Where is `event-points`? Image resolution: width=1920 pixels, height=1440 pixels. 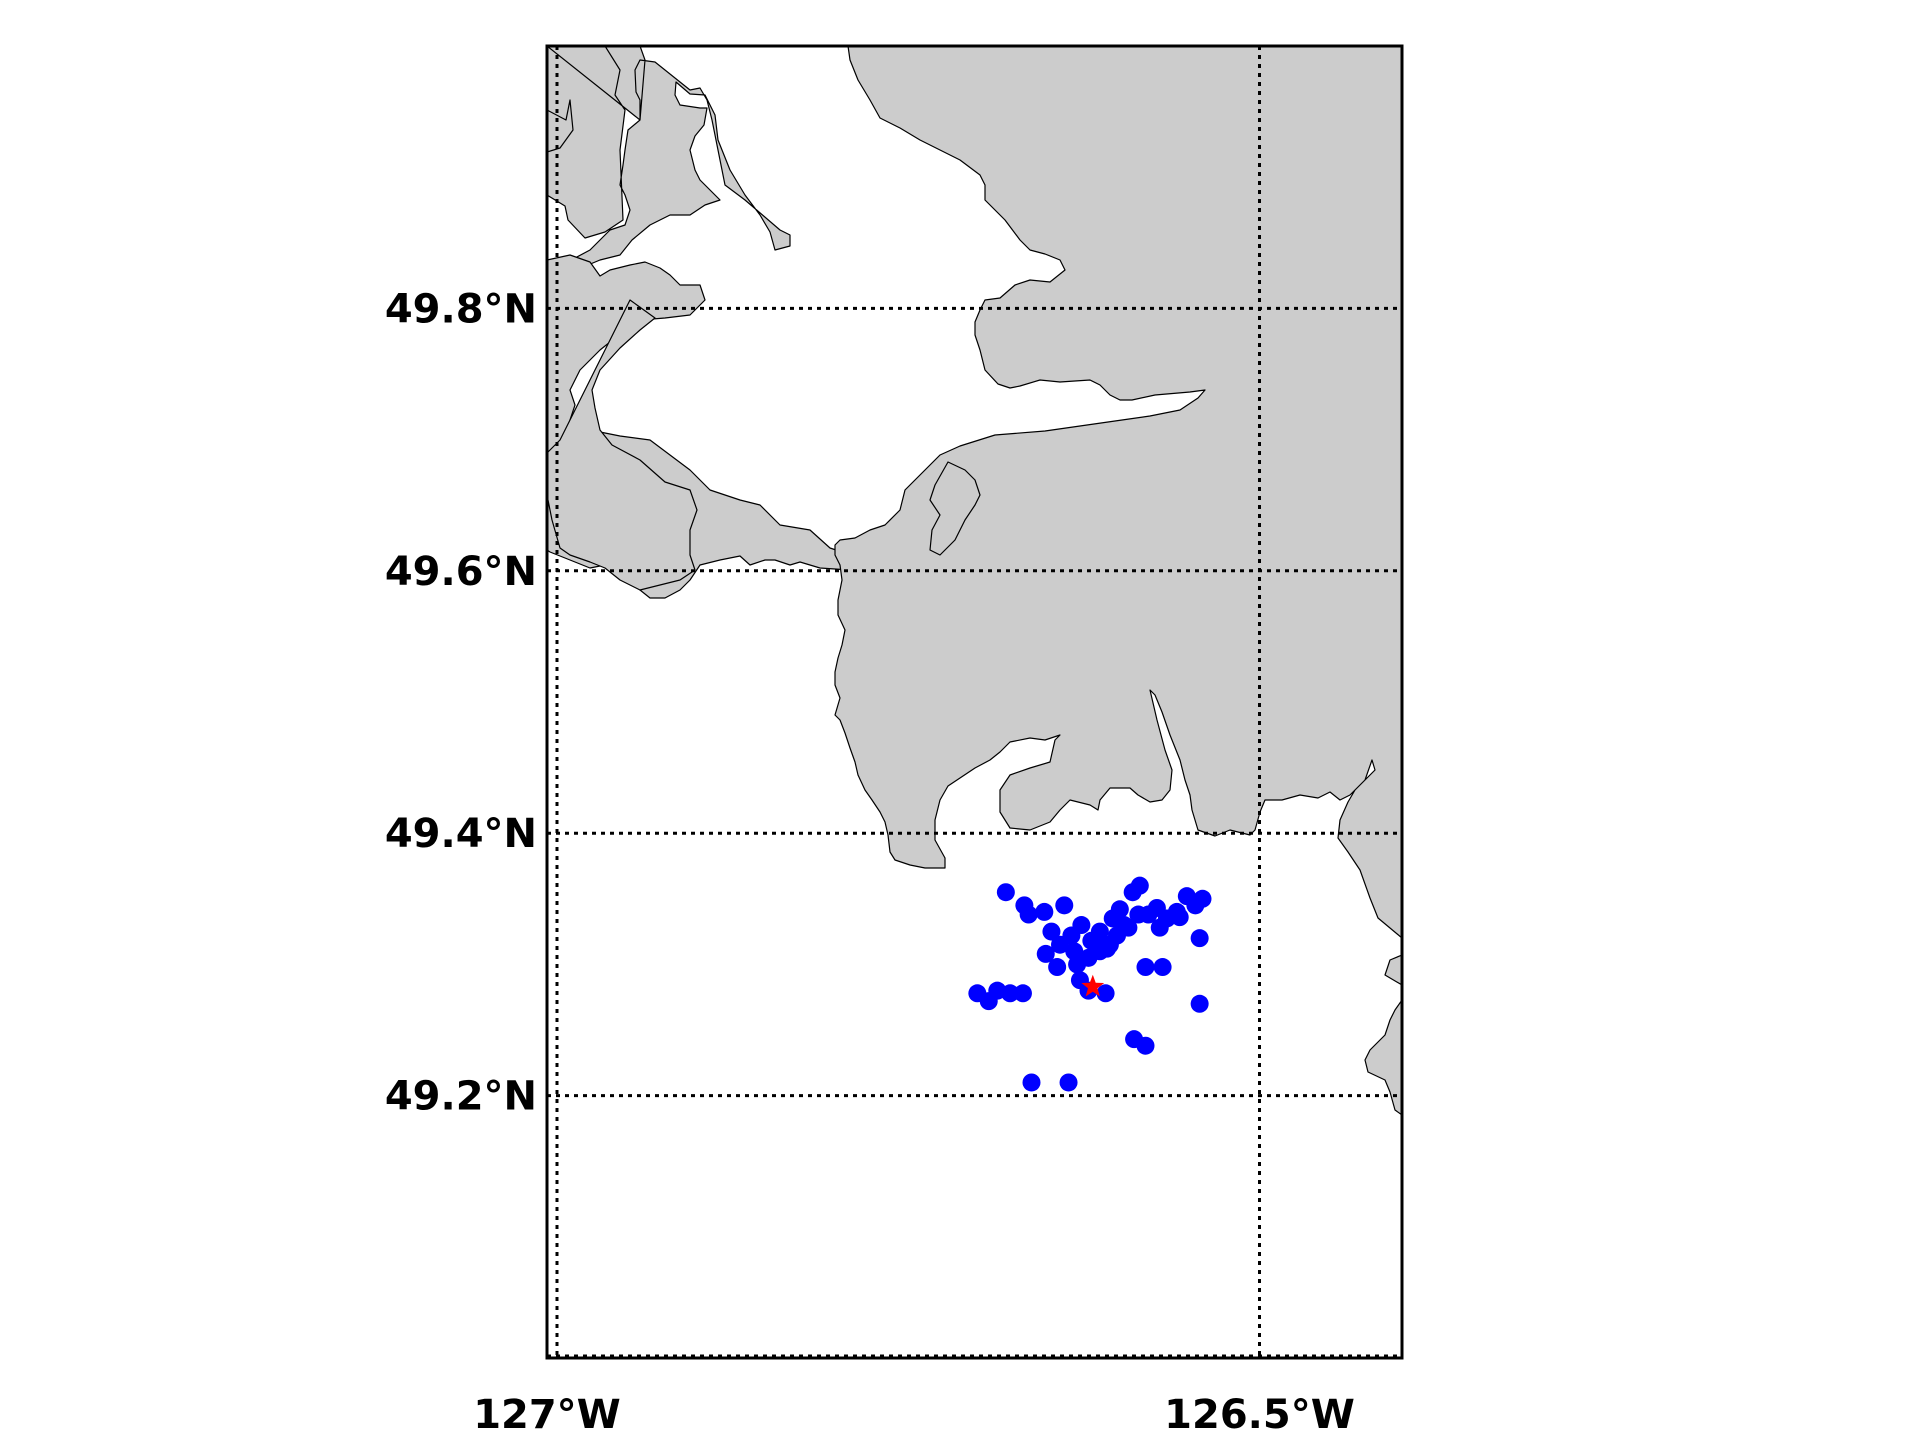
event-points is located at coordinates (1090, 984).